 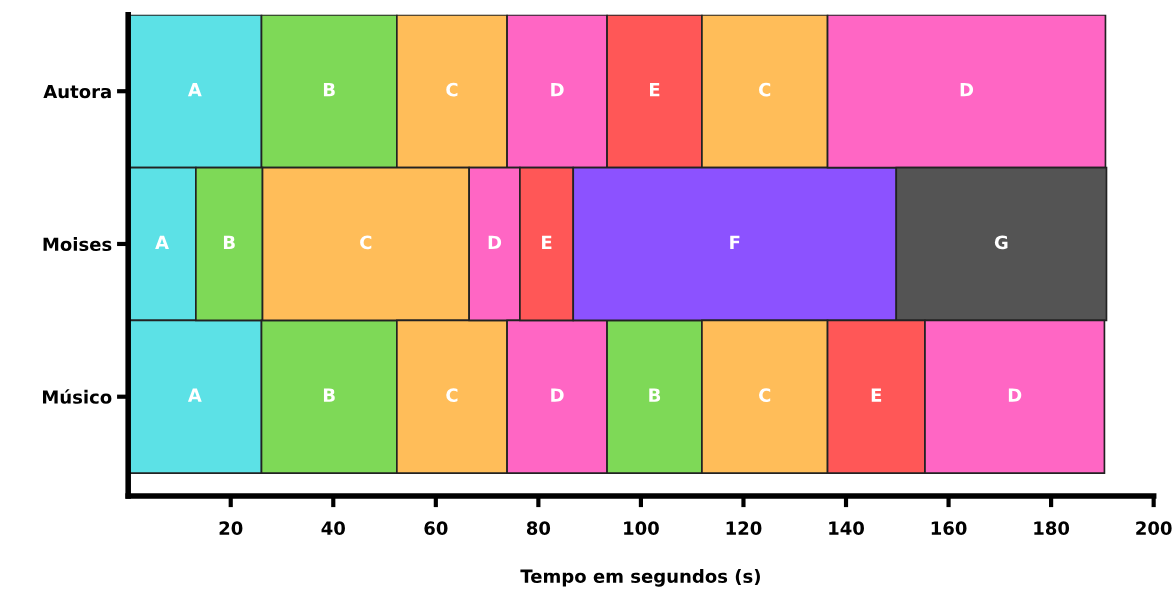 I want to click on x-axis-title: Tempo em segundos (s), so click(x=640, y=578).